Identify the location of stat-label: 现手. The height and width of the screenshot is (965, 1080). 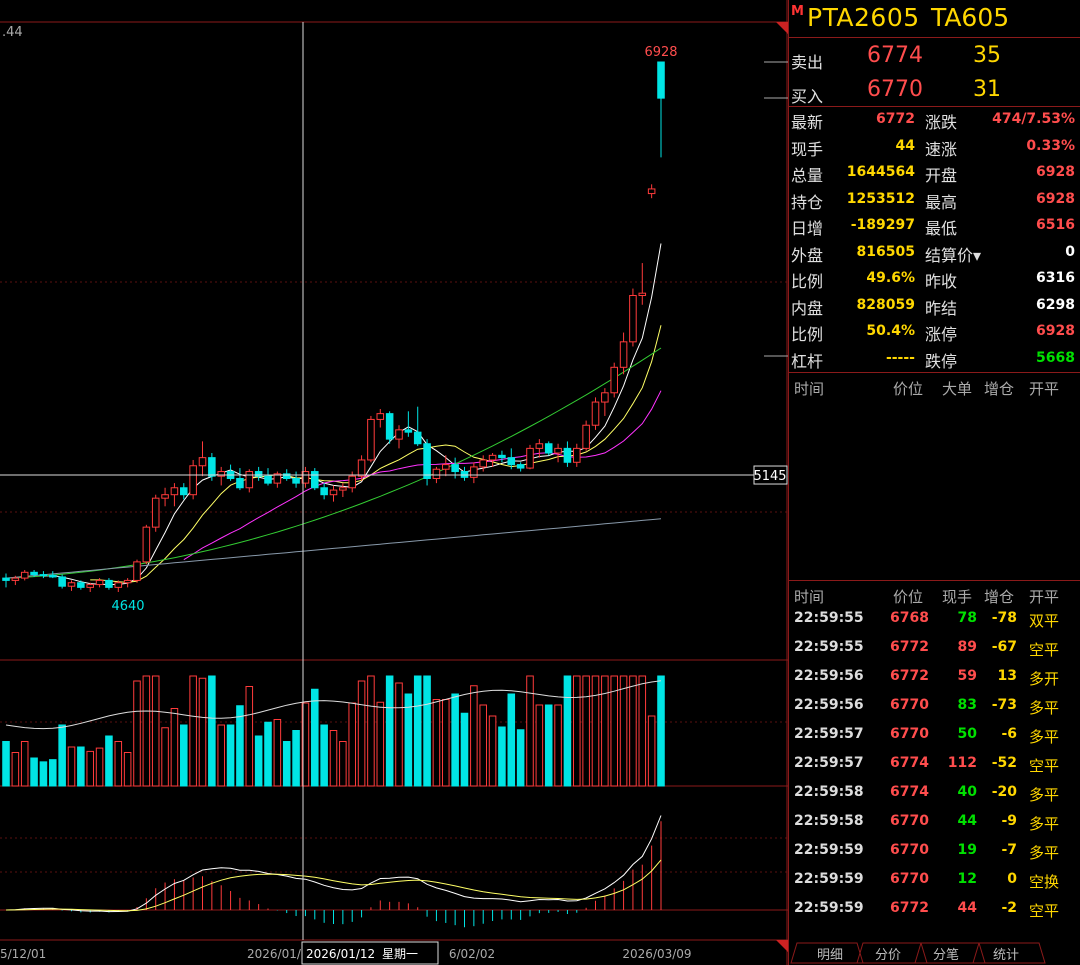
(807, 149).